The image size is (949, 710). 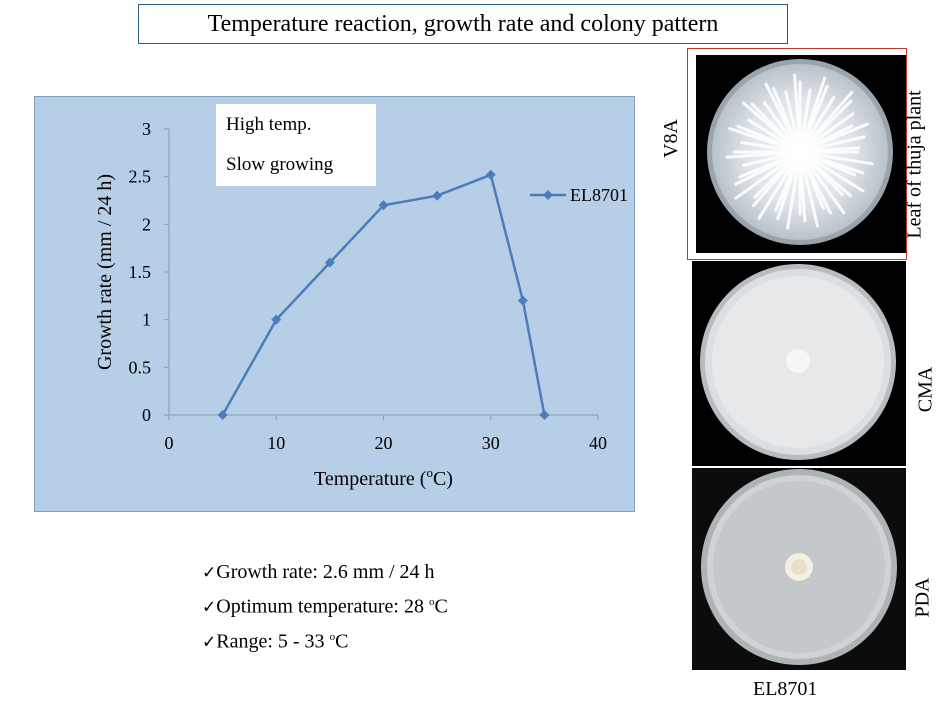 What do you see at coordinates (140, 367) in the screenshot?
I see `y-tick-label: 0.5` at bounding box center [140, 367].